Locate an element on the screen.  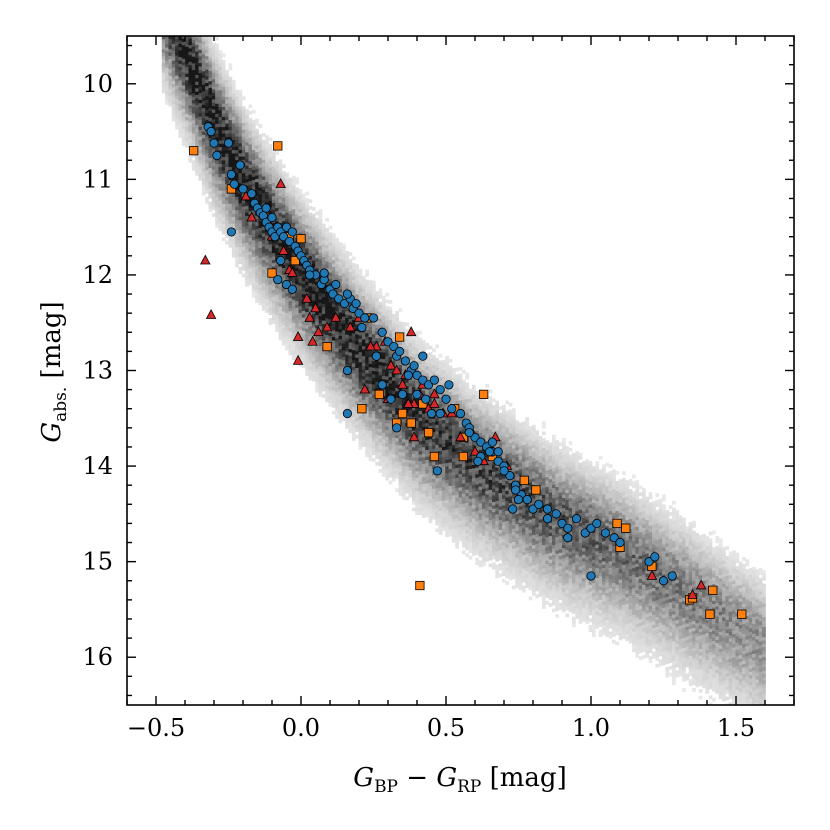
y-tick-label: 15 is located at coordinates (97, 562).